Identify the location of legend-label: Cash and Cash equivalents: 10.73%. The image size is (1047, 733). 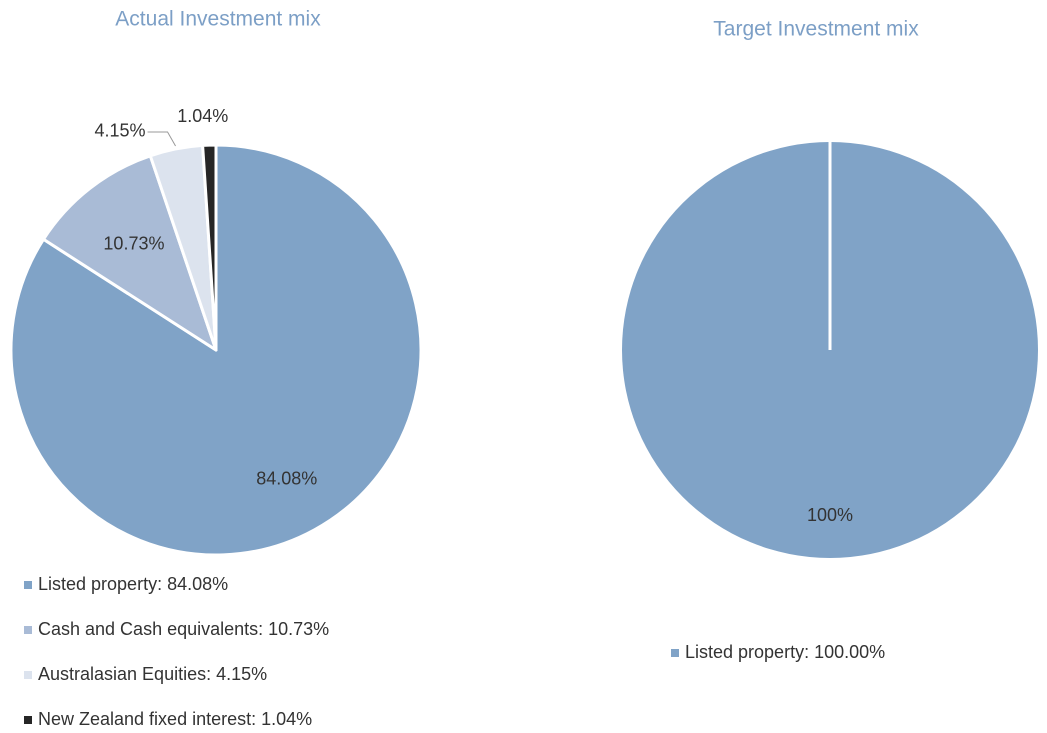
(183, 629).